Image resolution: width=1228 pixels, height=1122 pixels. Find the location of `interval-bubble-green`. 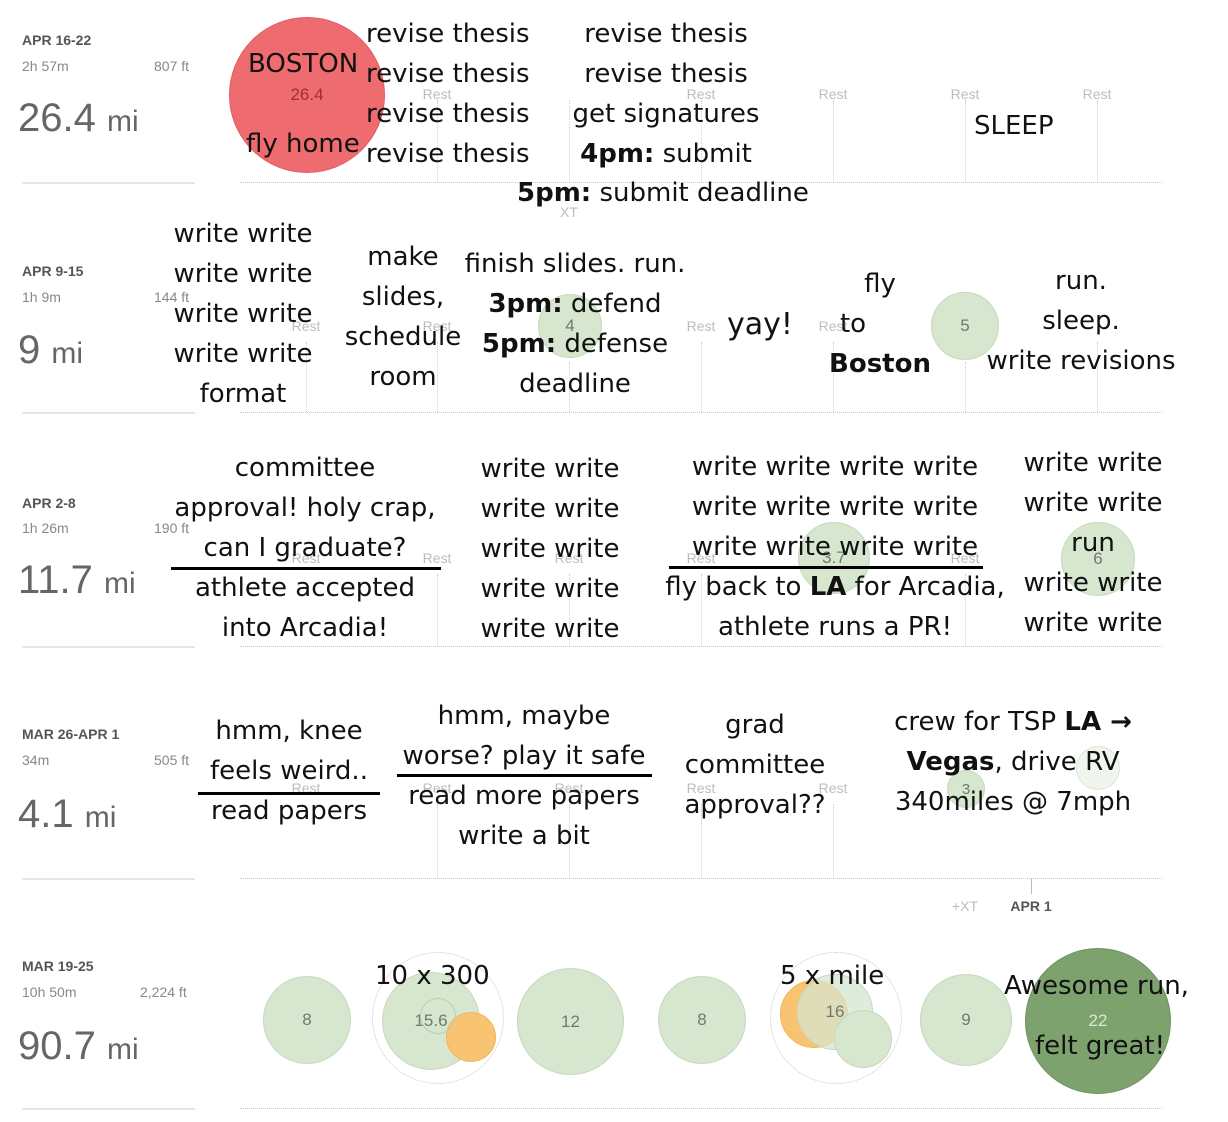

interval-bubble-green is located at coordinates (863, 1039).